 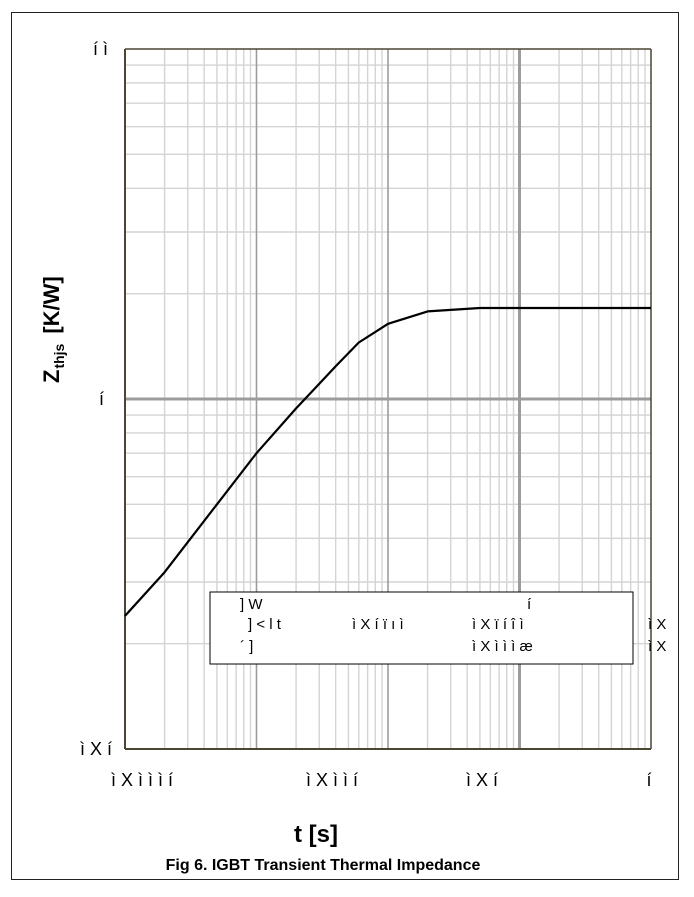 What do you see at coordinates (482, 780) in the screenshot?
I see `x-tick-label: ì X í` at bounding box center [482, 780].